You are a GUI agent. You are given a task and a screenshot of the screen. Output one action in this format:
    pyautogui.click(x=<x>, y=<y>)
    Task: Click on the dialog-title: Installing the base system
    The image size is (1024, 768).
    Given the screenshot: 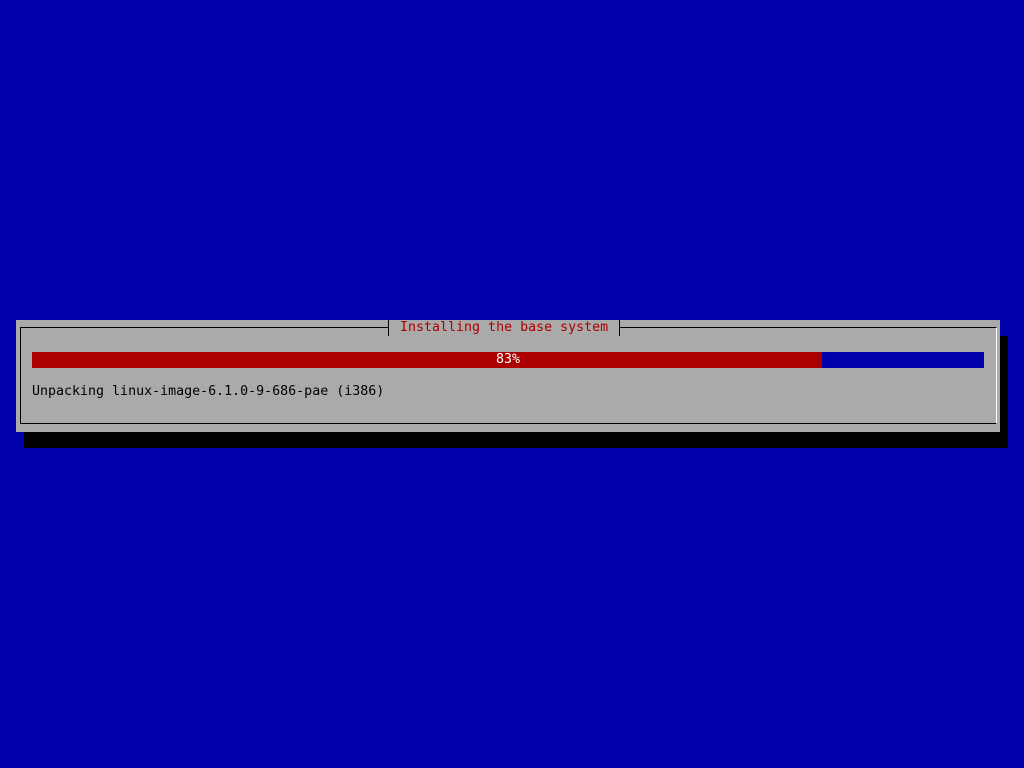 What is the action you would take?
    pyautogui.click(x=504, y=328)
    